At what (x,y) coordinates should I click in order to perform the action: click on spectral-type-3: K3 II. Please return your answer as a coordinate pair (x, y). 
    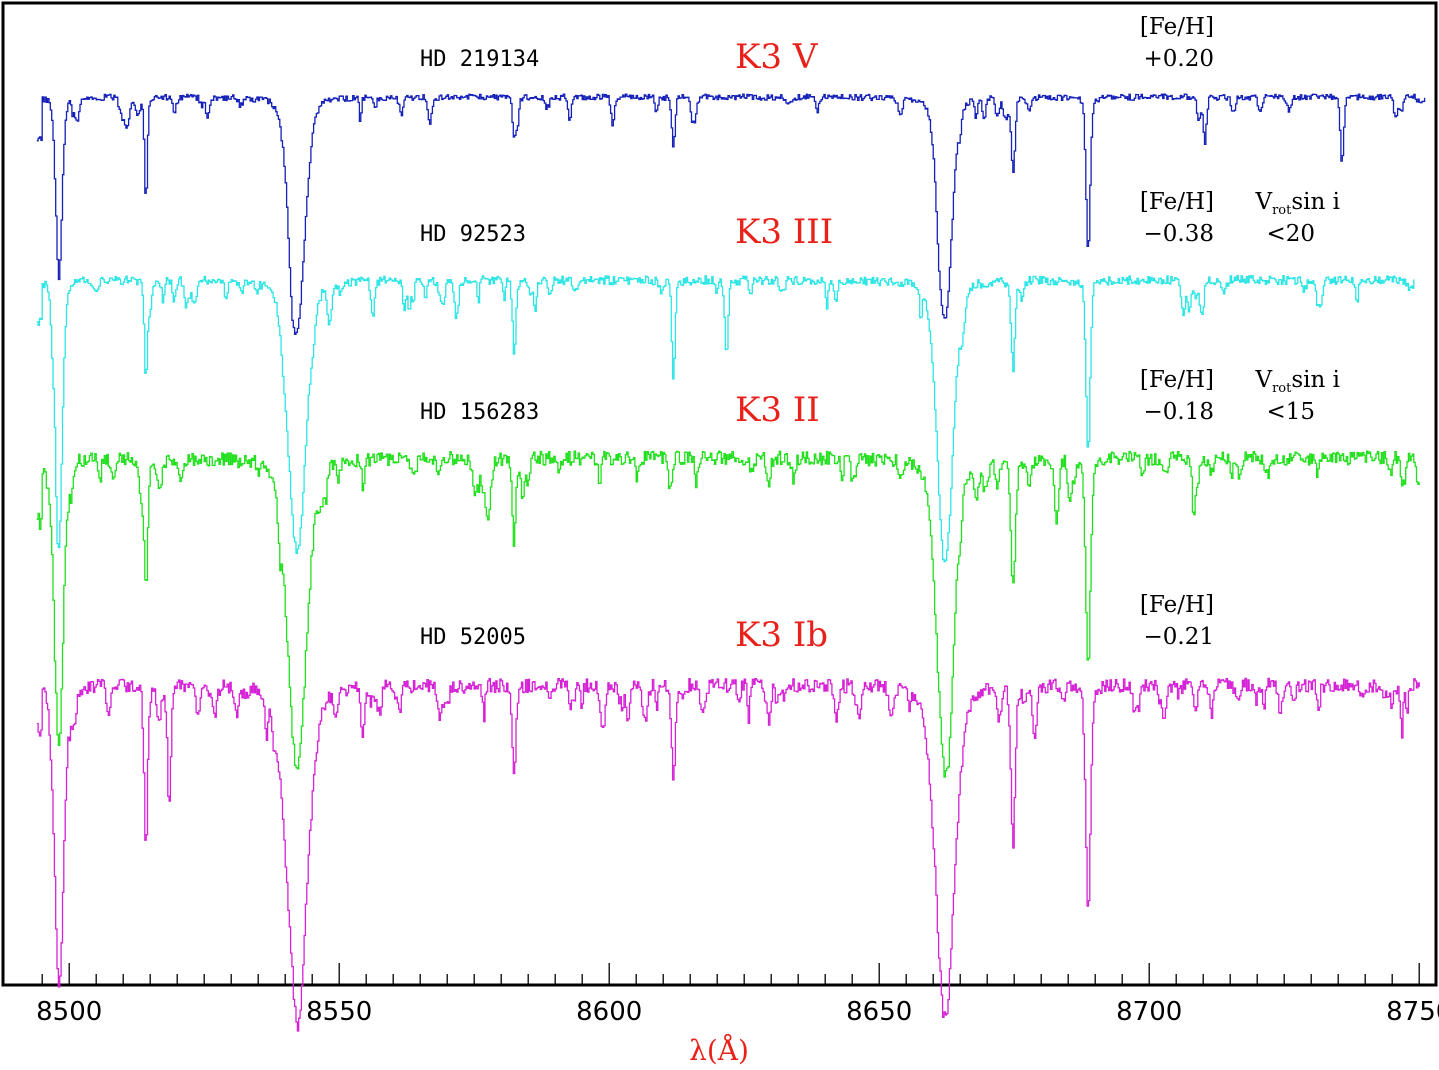
    Looking at the image, I should click on (777, 410).